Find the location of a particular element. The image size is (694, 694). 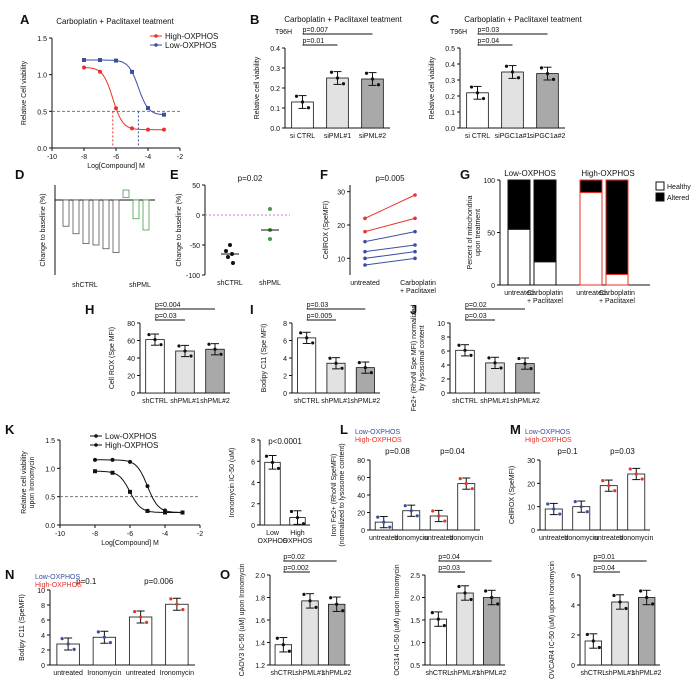

x-tick-label: shCTRL is located at coordinates (155, 401).